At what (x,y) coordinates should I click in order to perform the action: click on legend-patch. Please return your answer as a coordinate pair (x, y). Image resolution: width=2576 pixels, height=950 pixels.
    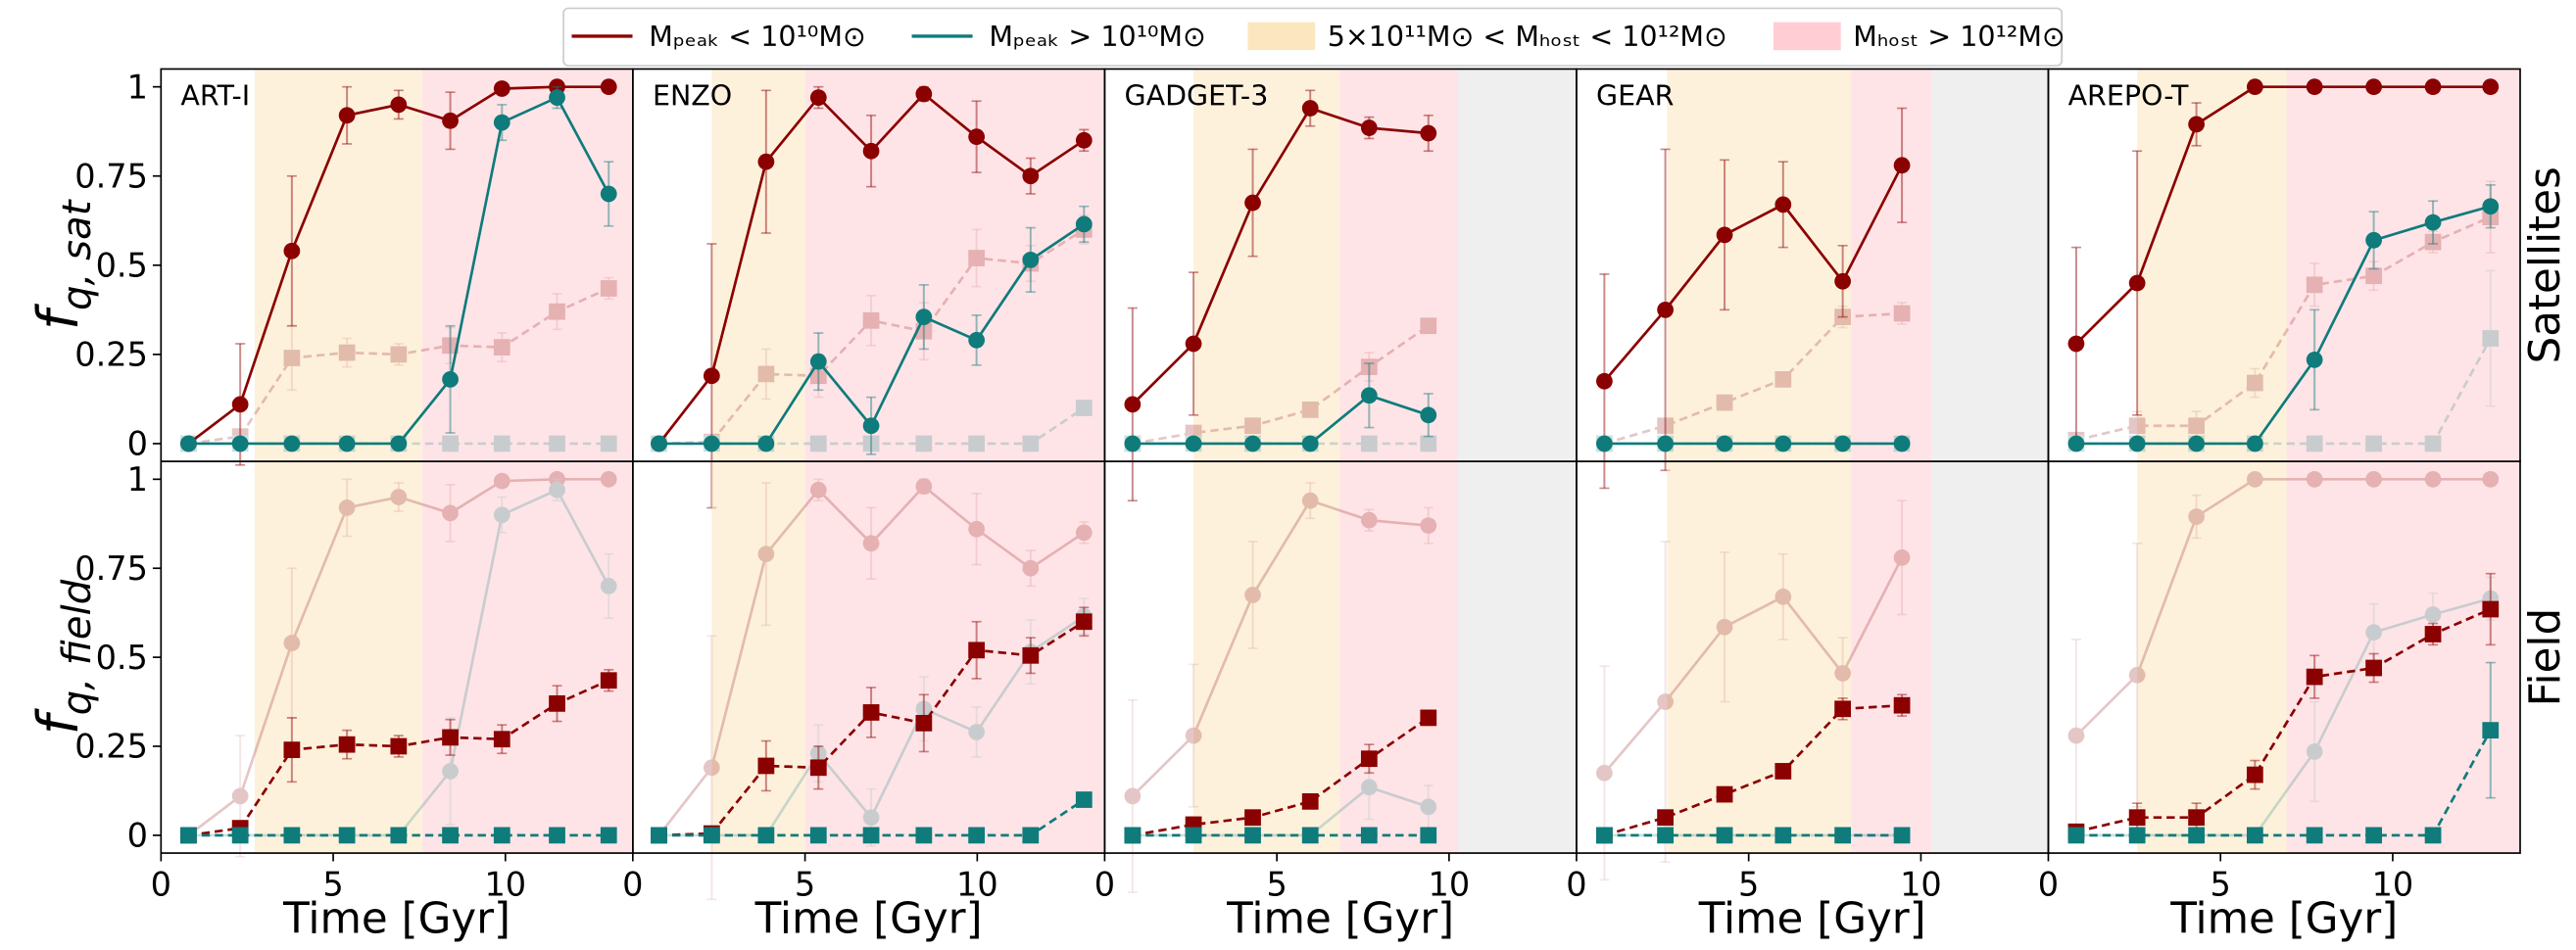
    Looking at the image, I should click on (1281, 36).